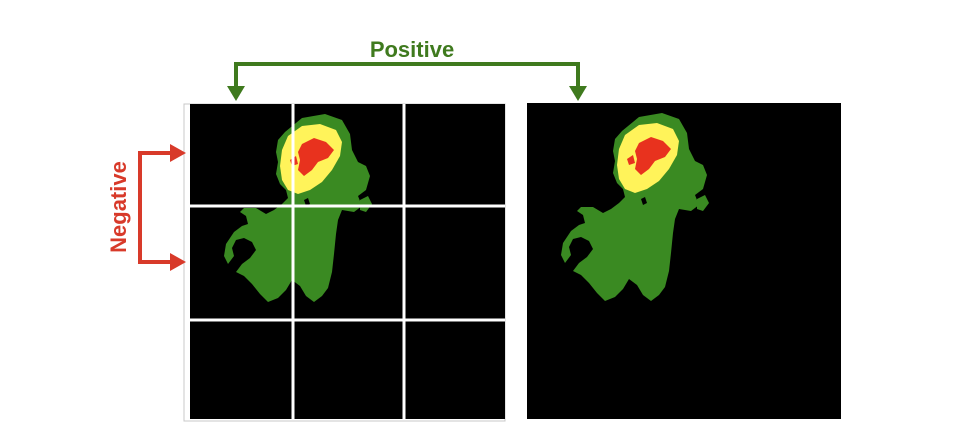 Image resolution: width=960 pixels, height=436 pixels. Describe the element at coordinates (407, 75) in the screenshot. I see `positive-arrow` at that location.